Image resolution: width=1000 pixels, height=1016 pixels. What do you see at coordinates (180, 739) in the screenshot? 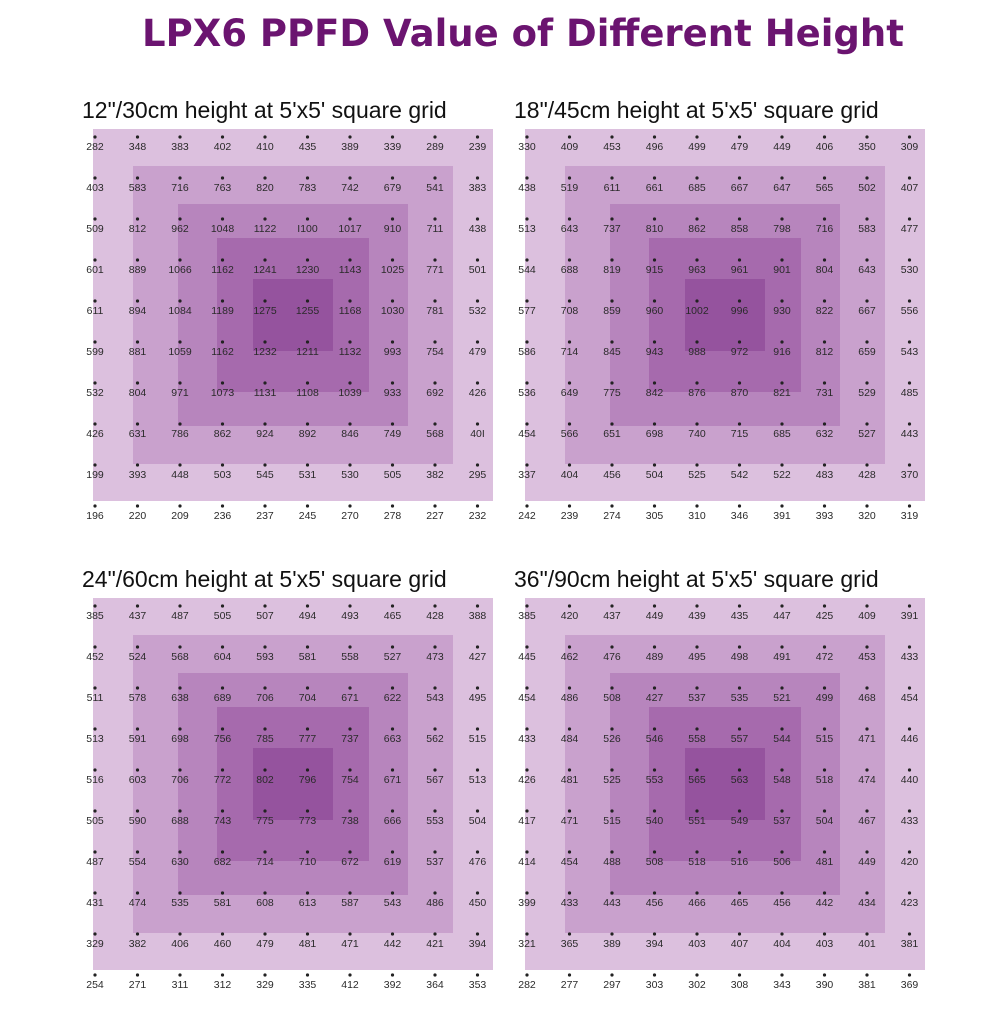
I see `ppfd-value: 698` at bounding box center [180, 739].